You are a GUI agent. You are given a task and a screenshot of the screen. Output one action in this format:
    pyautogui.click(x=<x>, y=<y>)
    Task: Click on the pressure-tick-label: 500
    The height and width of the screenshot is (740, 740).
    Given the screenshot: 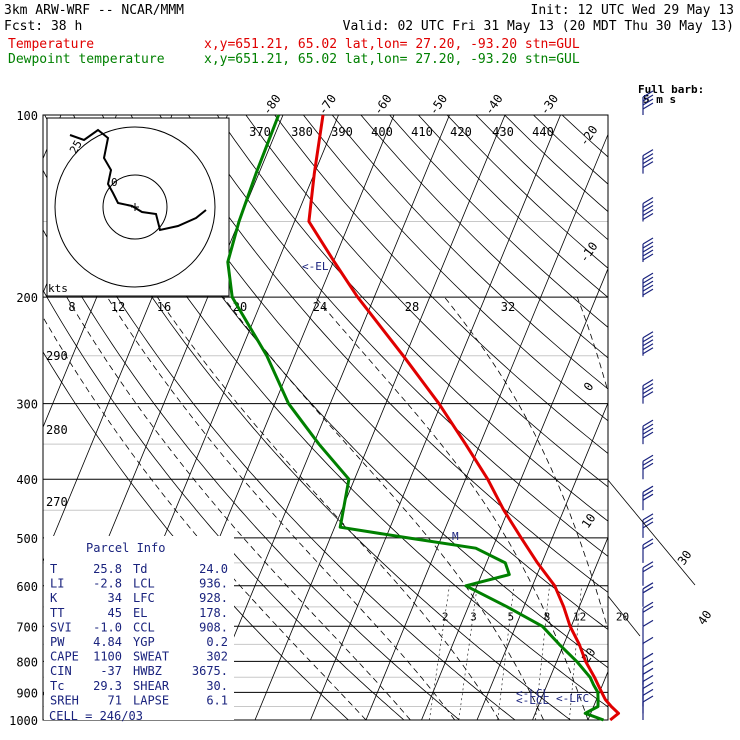 What is the action you would take?
    pyautogui.click(x=27, y=539)
    